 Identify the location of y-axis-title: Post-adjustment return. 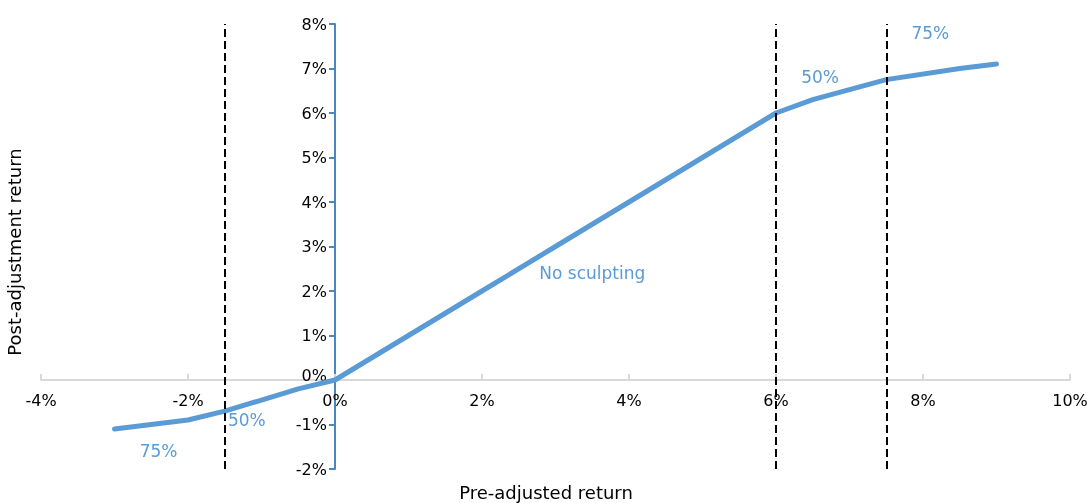
(14, 252).